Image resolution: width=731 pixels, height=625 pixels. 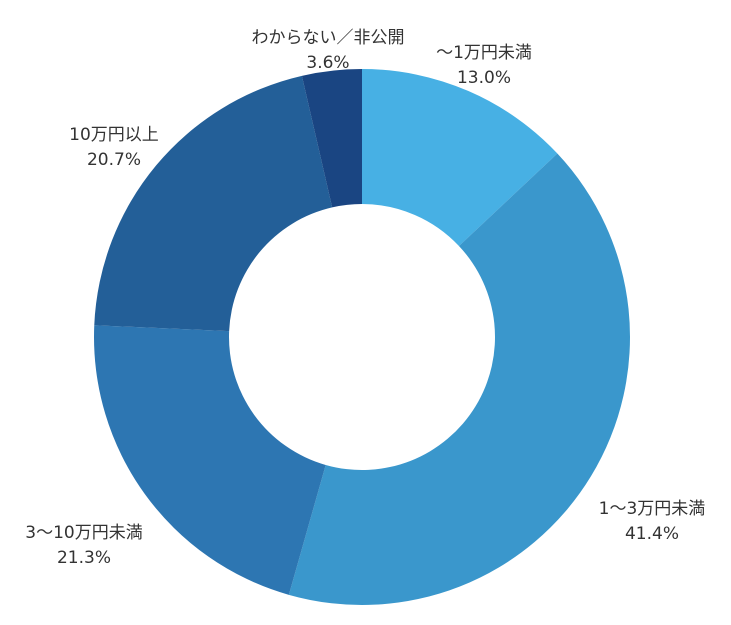 I want to click on slice-label-2: 1～3万円未満, so click(x=652, y=509).